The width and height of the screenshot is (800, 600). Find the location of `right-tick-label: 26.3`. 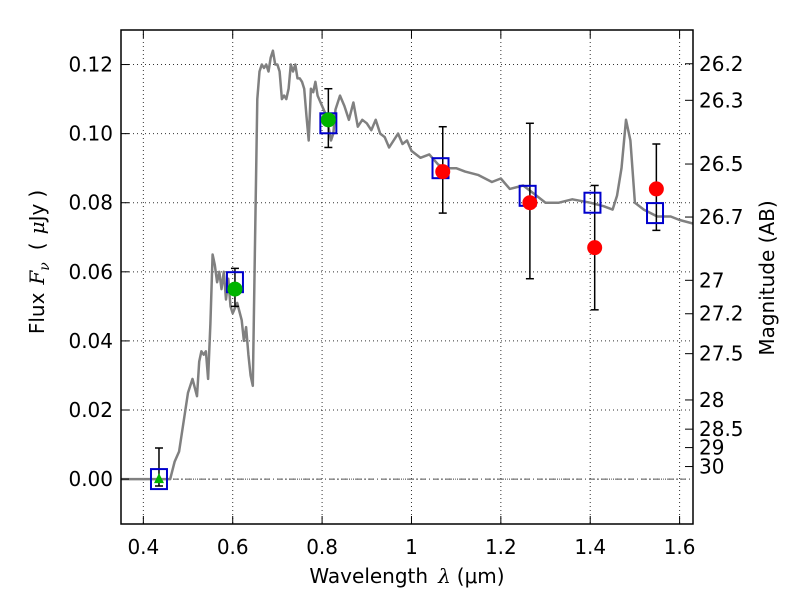

right-tick-label: 26.3 is located at coordinates (721, 100).